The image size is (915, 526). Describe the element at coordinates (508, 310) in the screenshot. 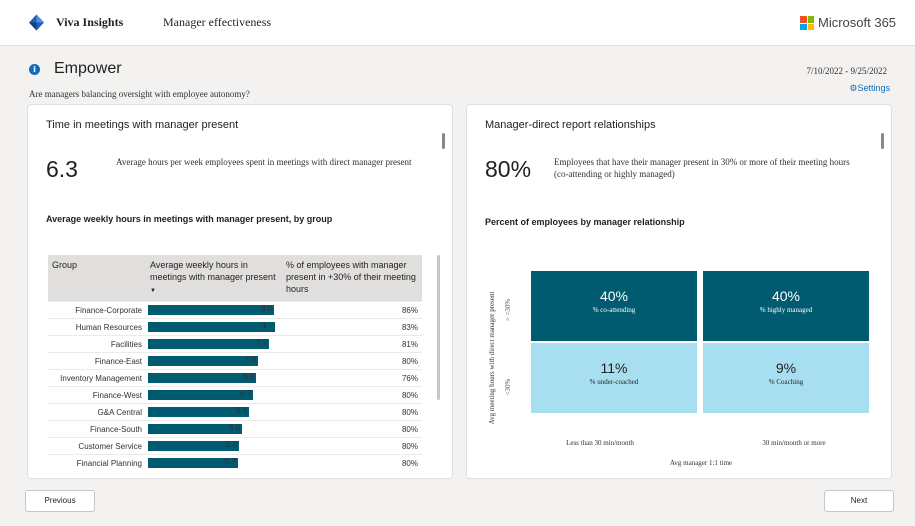

I see `y-tick-top: > =30%` at that location.